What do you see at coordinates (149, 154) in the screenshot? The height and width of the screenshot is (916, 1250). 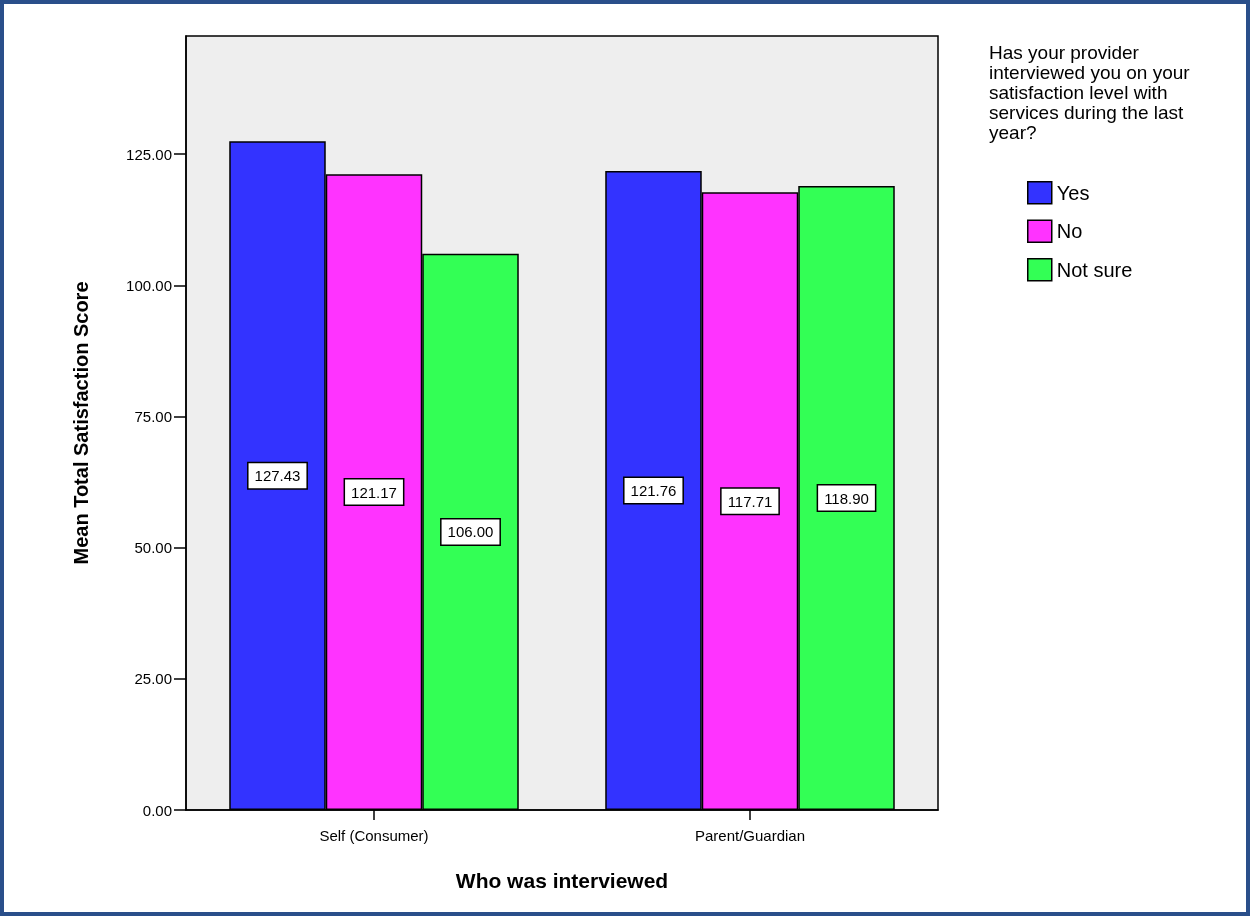 I see `y-tick-label: 125.00` at bounding box center [149, 154].